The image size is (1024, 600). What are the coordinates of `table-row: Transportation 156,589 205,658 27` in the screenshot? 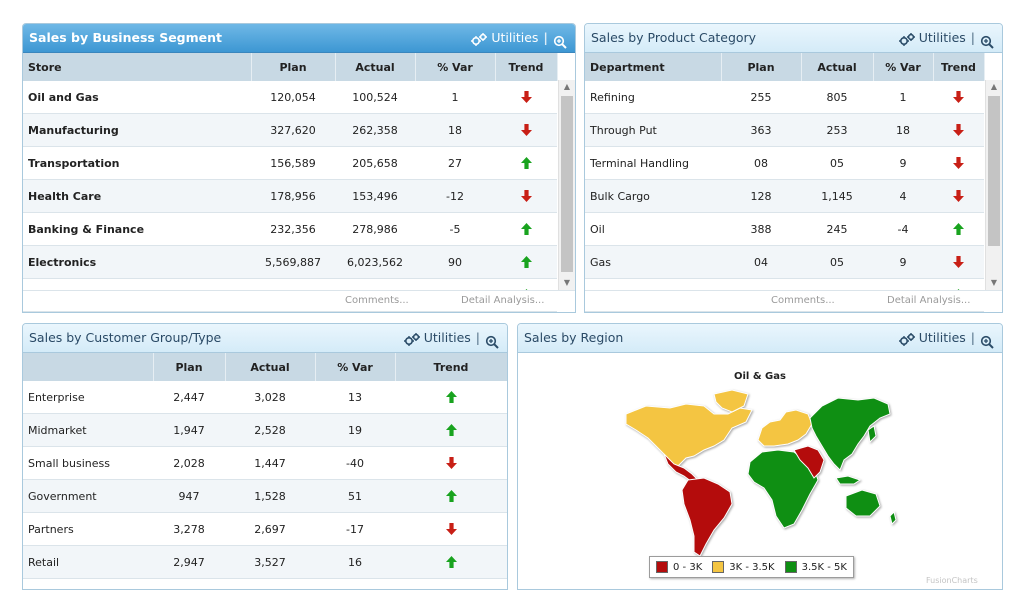 It's located at (290, 163).